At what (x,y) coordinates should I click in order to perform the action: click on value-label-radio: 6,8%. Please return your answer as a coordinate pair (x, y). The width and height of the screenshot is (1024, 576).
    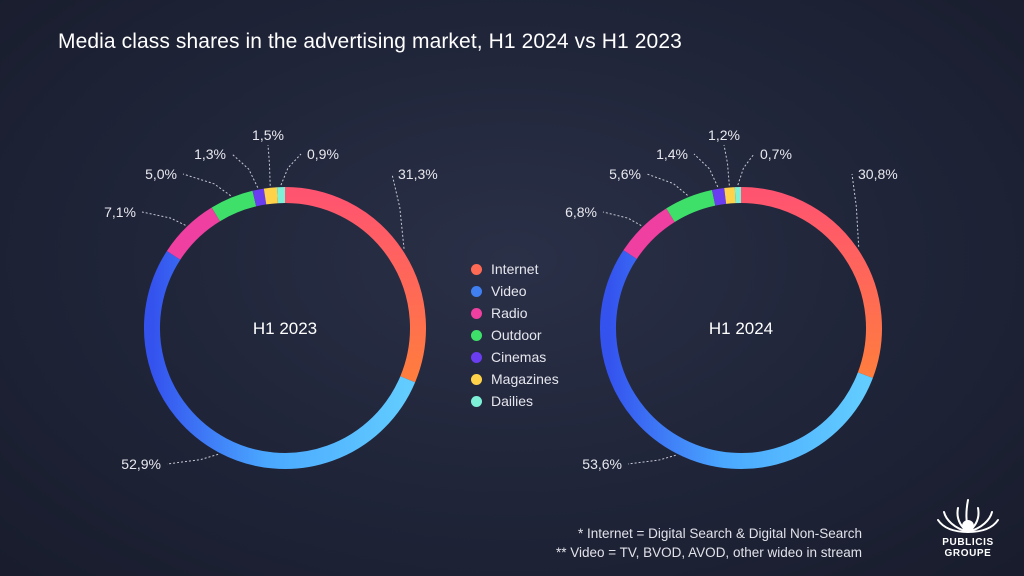
    Looking at the image, I should click on (581, 212).